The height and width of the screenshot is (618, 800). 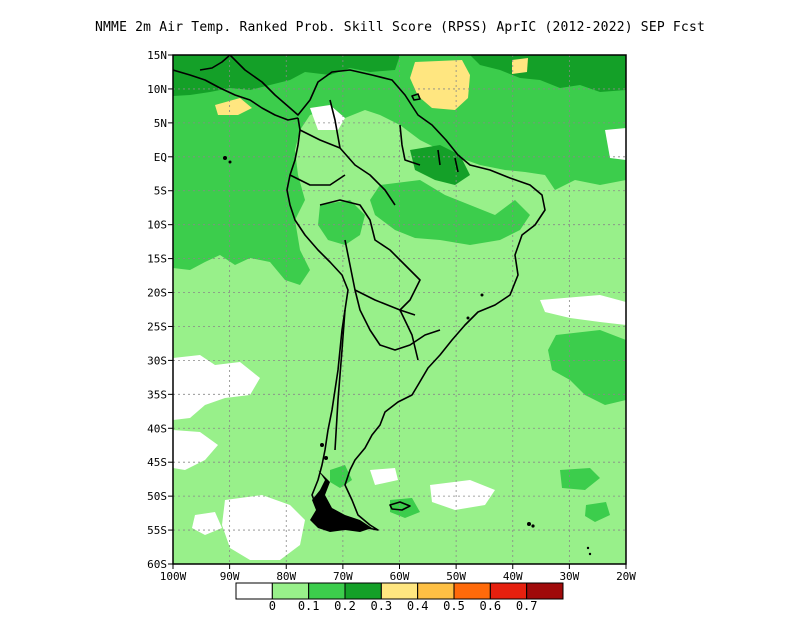 What do you see at coordinates (569, 576) in the screenshot?
I see `longitude-label: 30W` at bounding box center [569, 576].